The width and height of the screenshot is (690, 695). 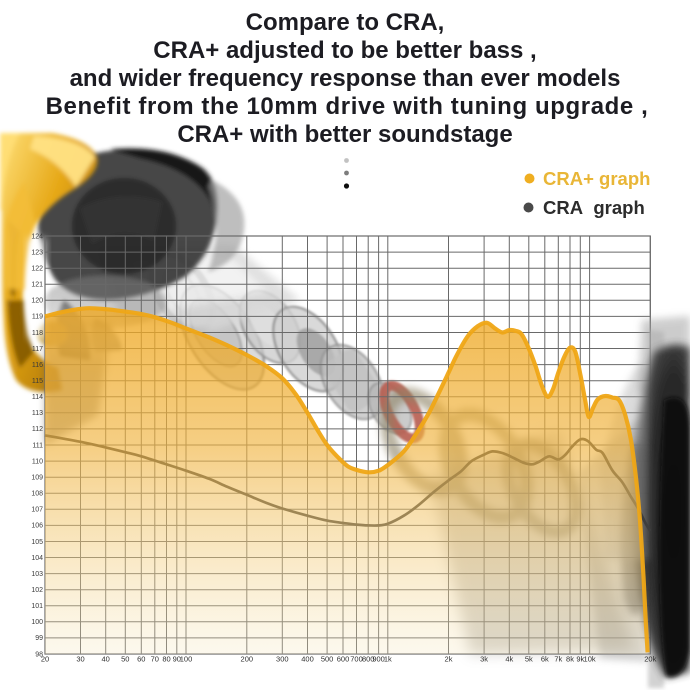 I want to click on svg-text: Compare to CRA,, so click(x=345, y=22).